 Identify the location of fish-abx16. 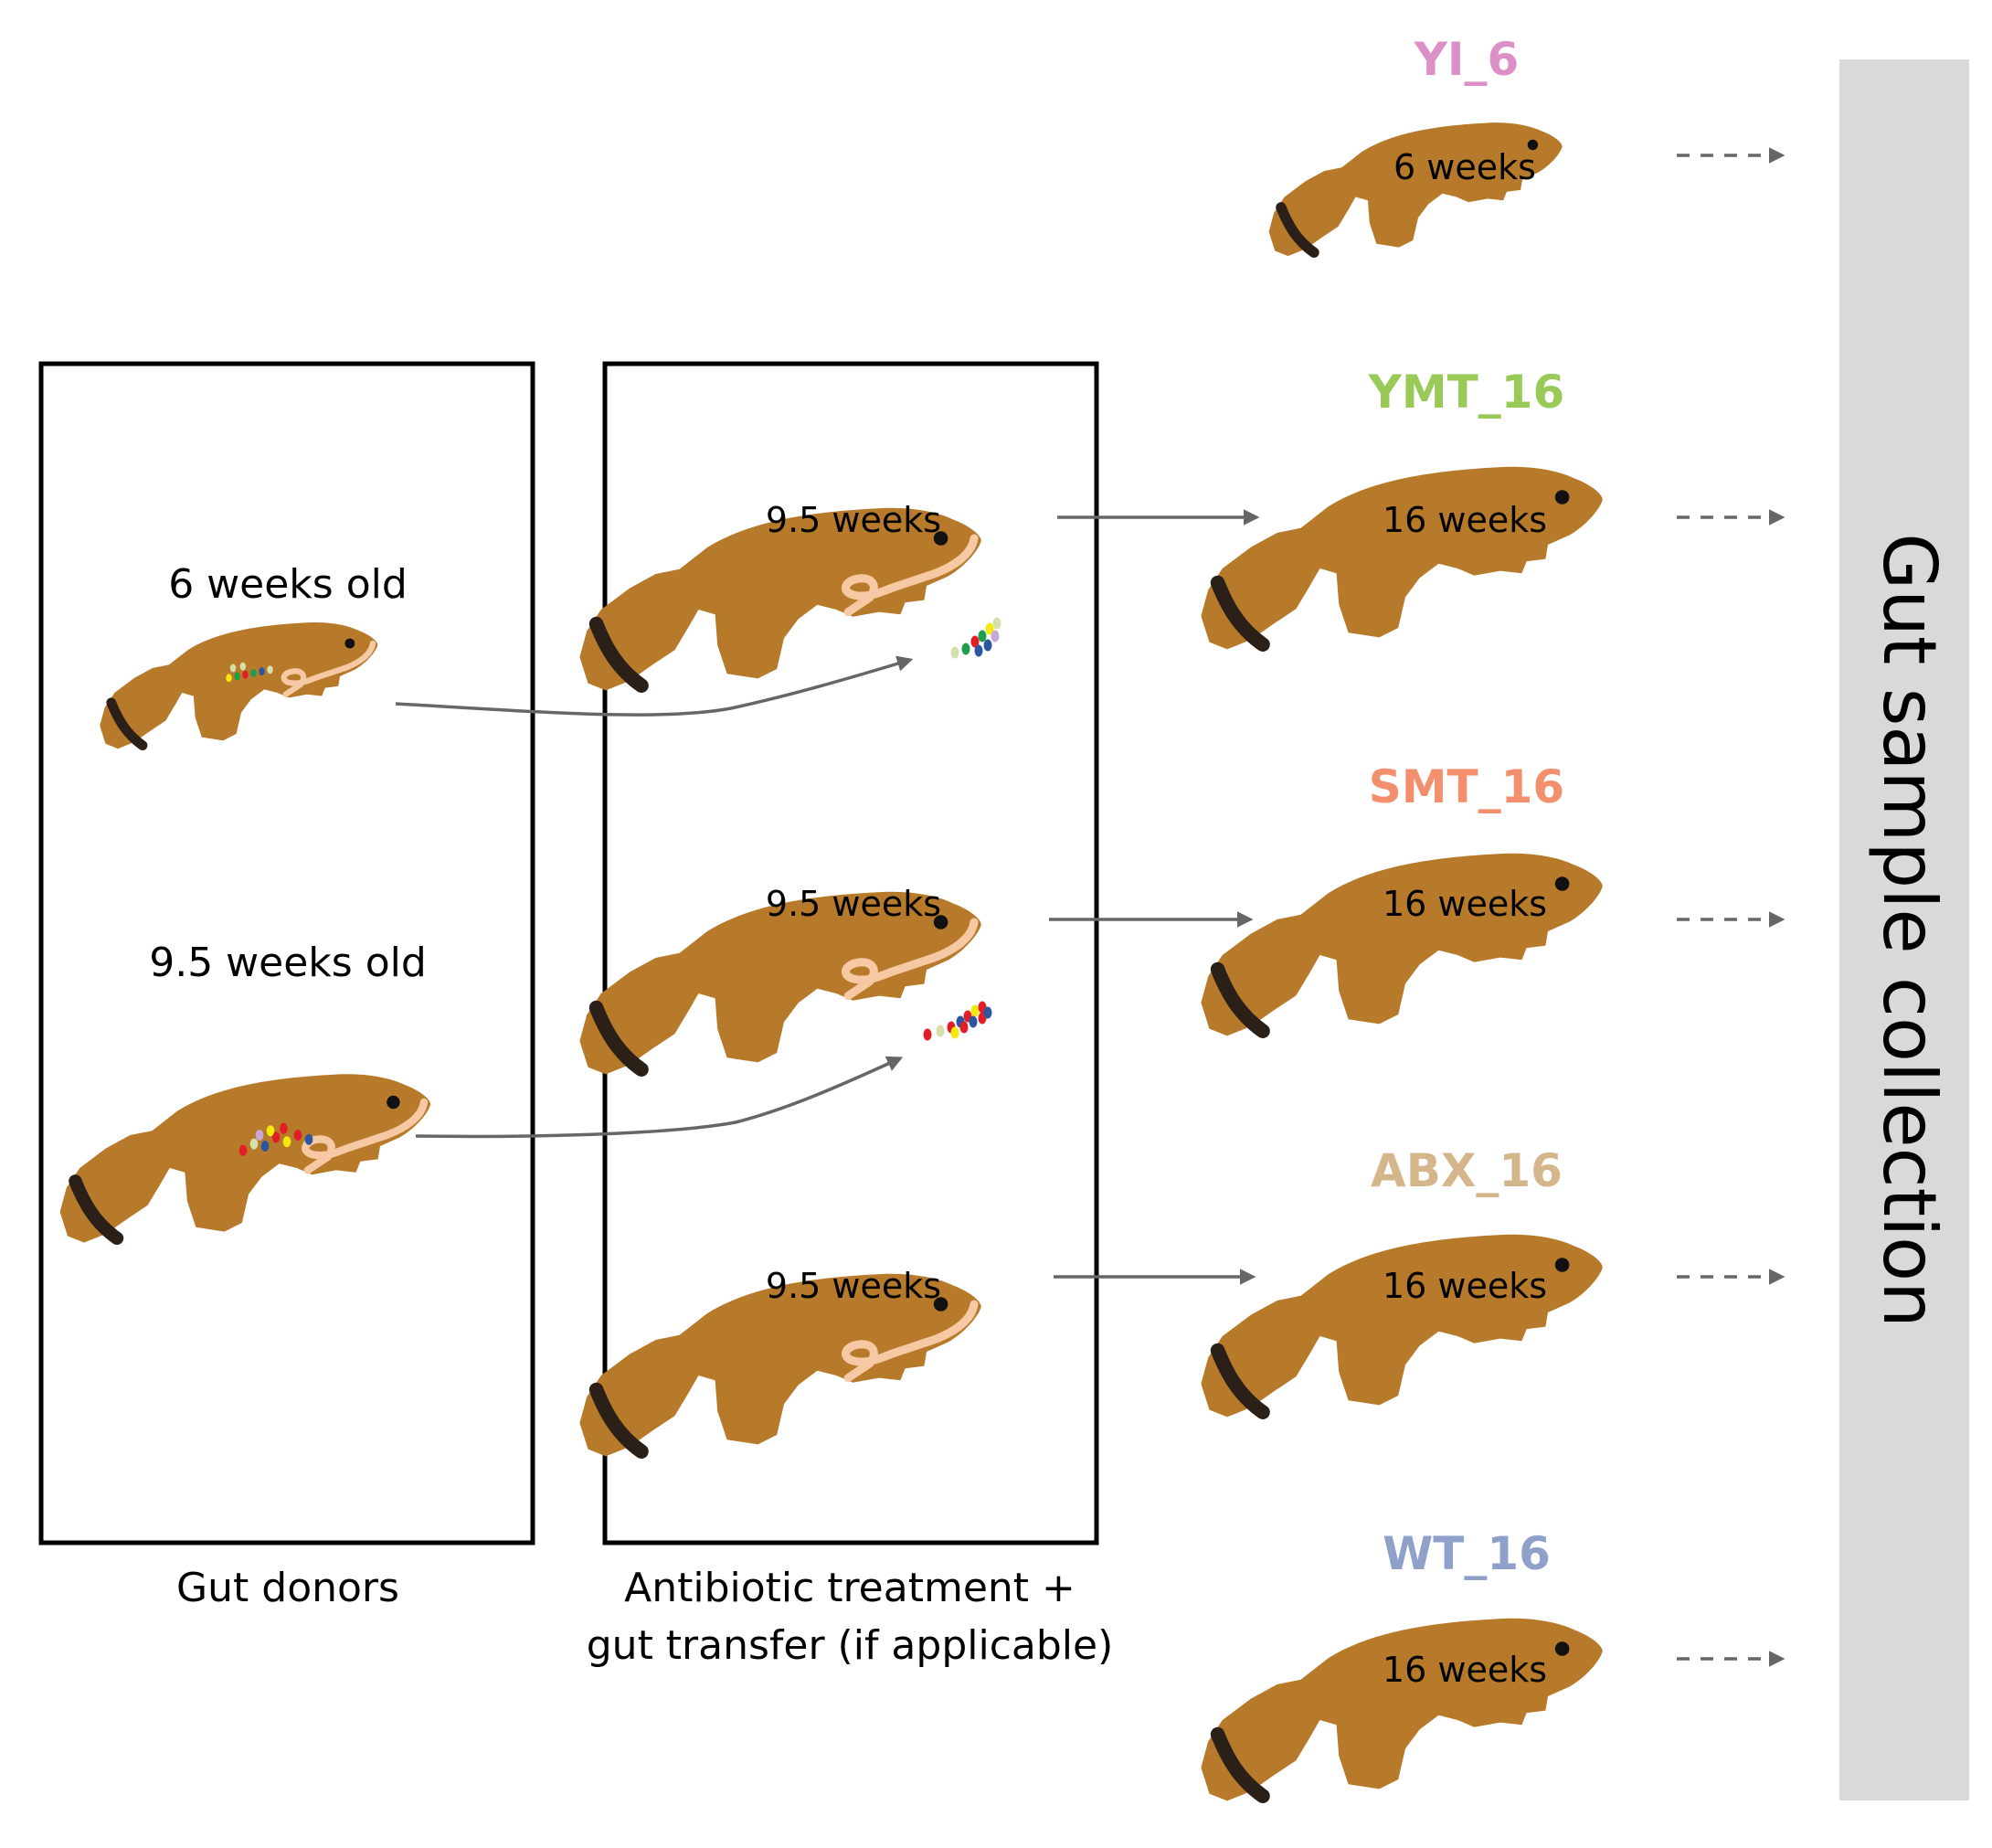
(1402, 1326).